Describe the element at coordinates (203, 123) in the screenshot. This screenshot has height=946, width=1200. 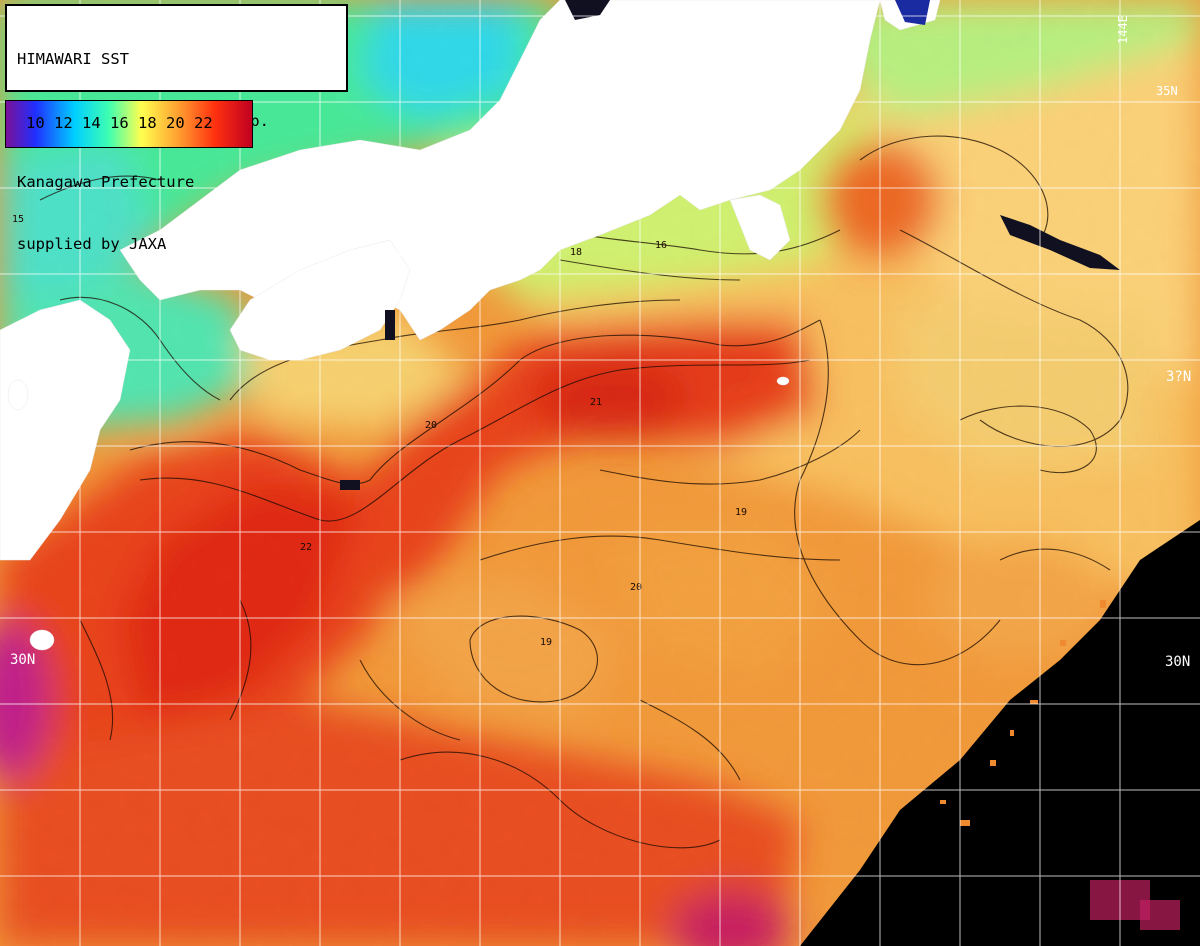
I see `legend-label: 22` at that location.